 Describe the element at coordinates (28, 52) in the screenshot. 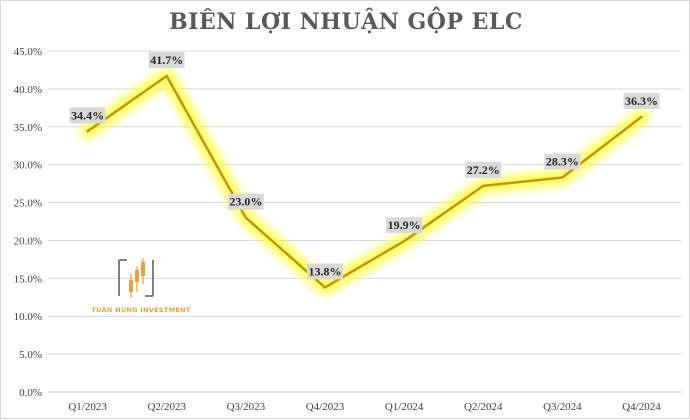

I see `y-tick-label: 45.0%` at that location.